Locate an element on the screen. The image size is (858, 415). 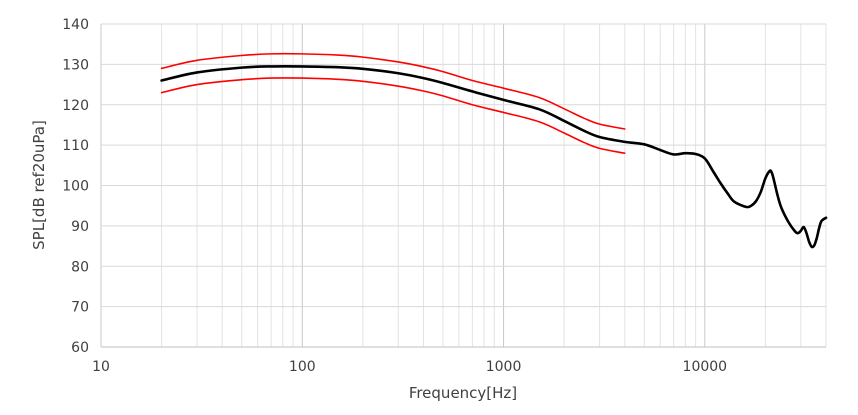
series-line-red-lower is located at coordinates (393, 115).